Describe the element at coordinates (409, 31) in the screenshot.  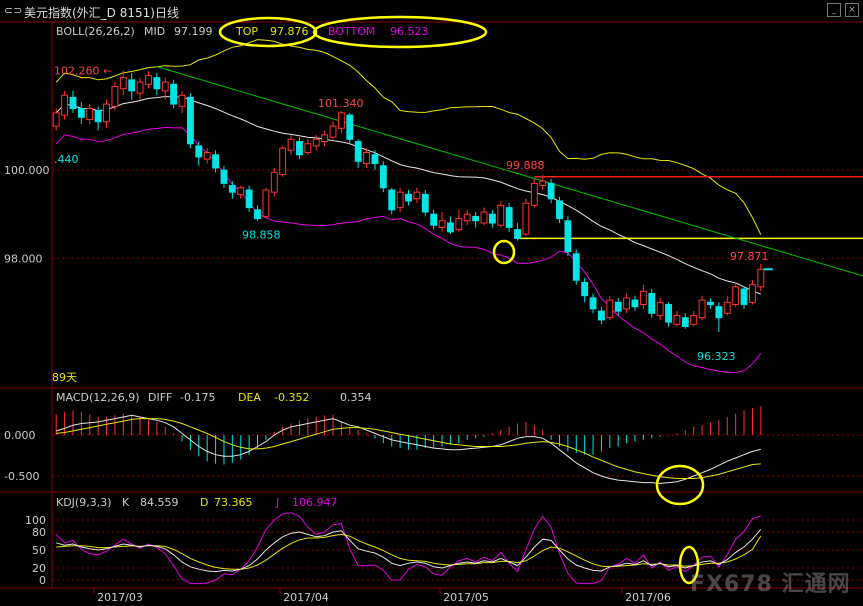
I see `bottom-value: 96.523` at that location.